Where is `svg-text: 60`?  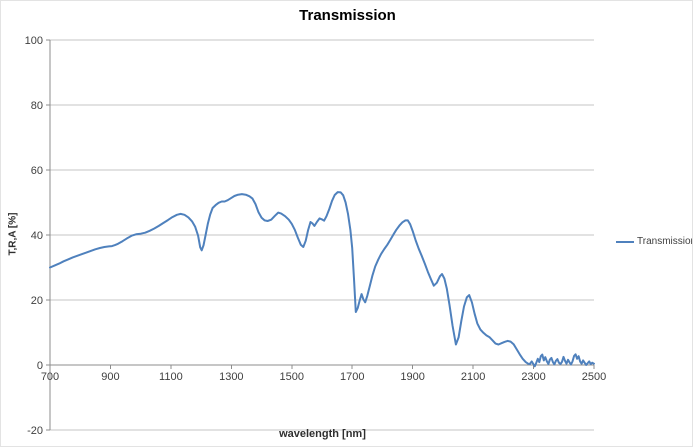
svg-text: 60 is located at coordinates (37, 171).